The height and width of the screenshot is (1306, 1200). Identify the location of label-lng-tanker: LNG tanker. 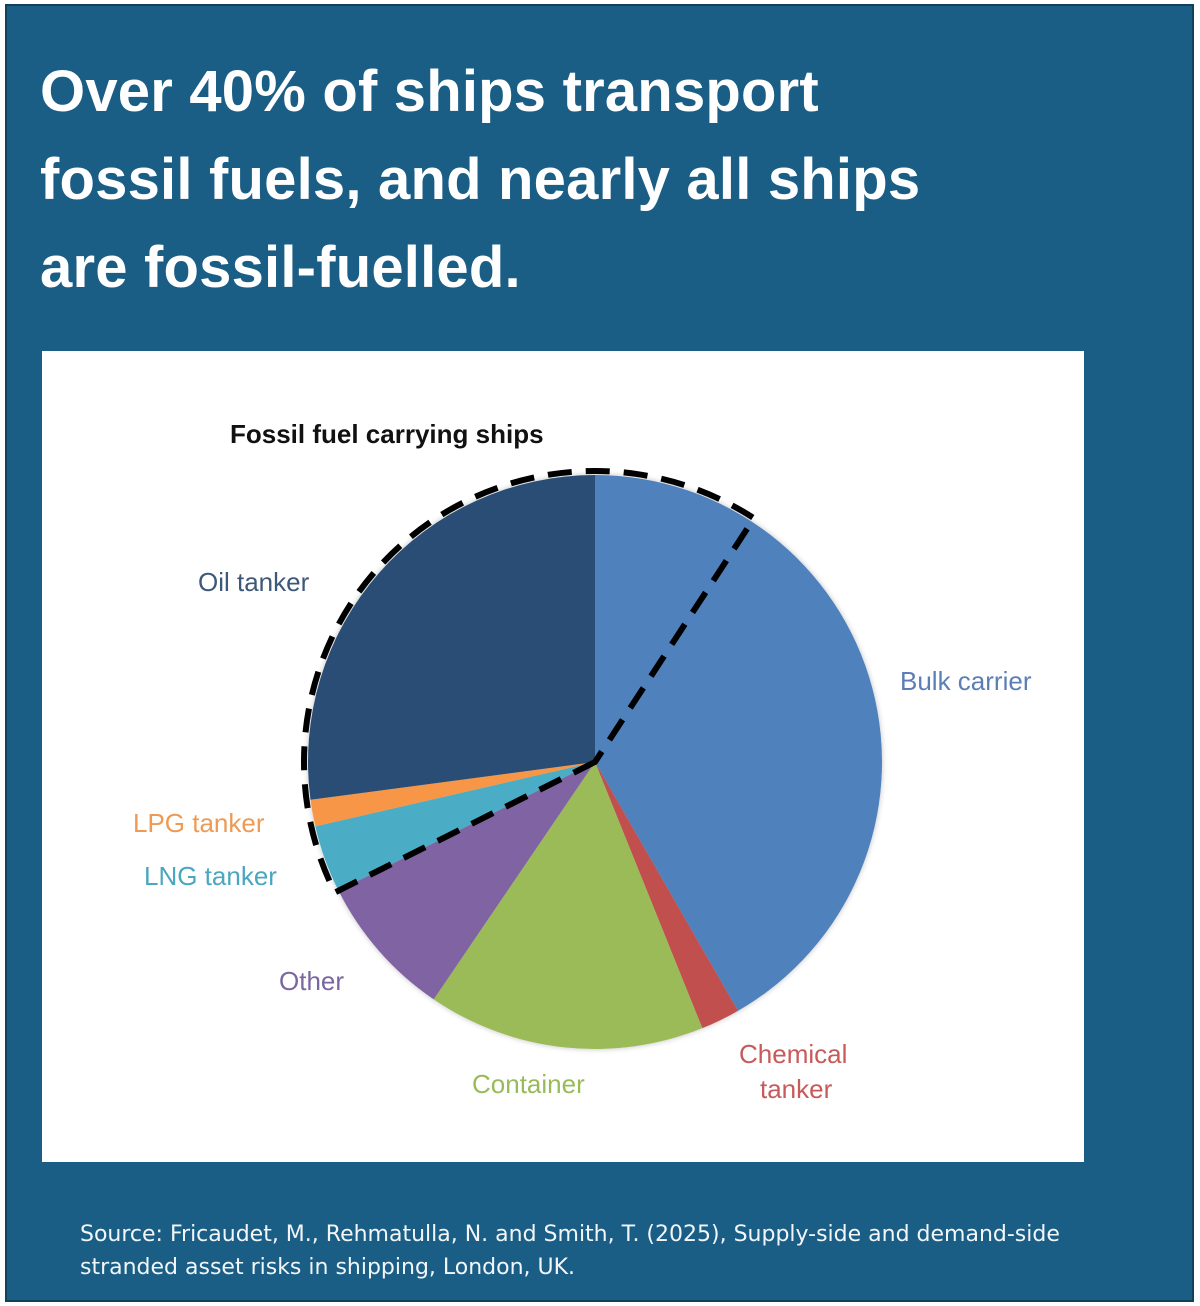
(210, 876).